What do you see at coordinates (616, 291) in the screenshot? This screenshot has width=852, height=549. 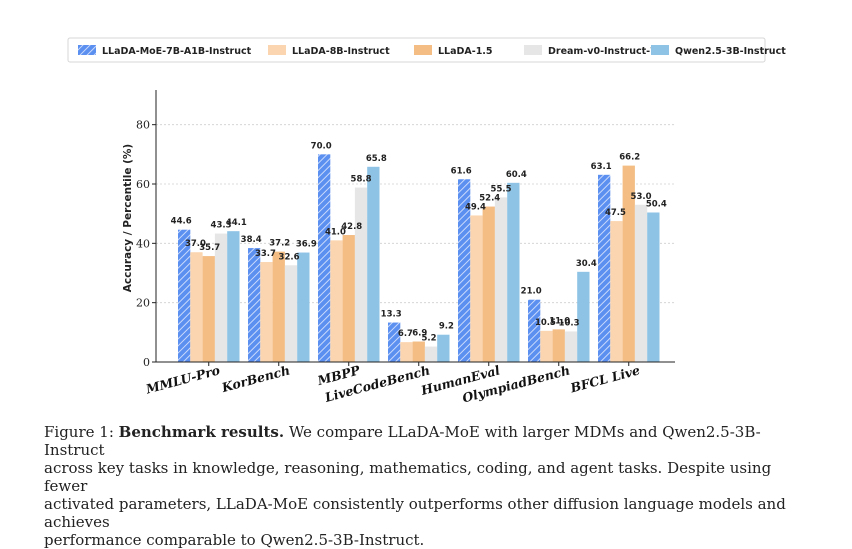 I see `bar-llada-8b-instruct-bfcl-live` at bounding box center [616, 291].